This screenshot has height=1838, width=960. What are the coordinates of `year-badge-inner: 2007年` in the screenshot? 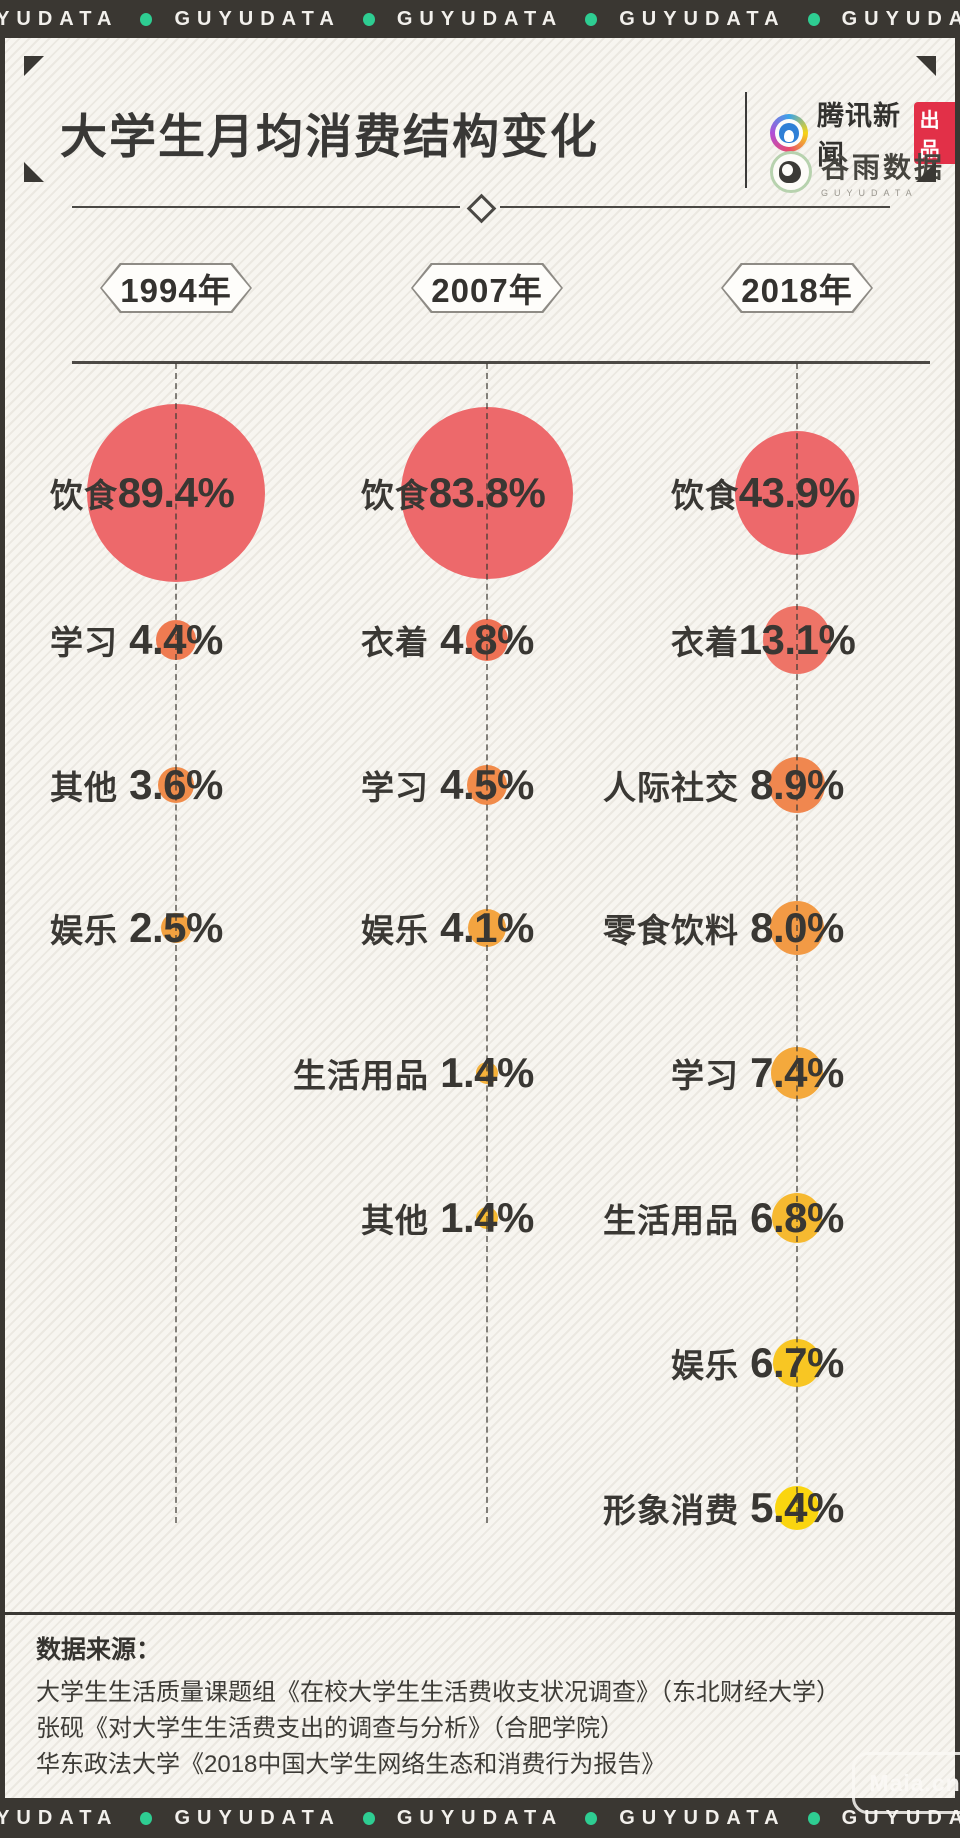 It's located at (487, 288).